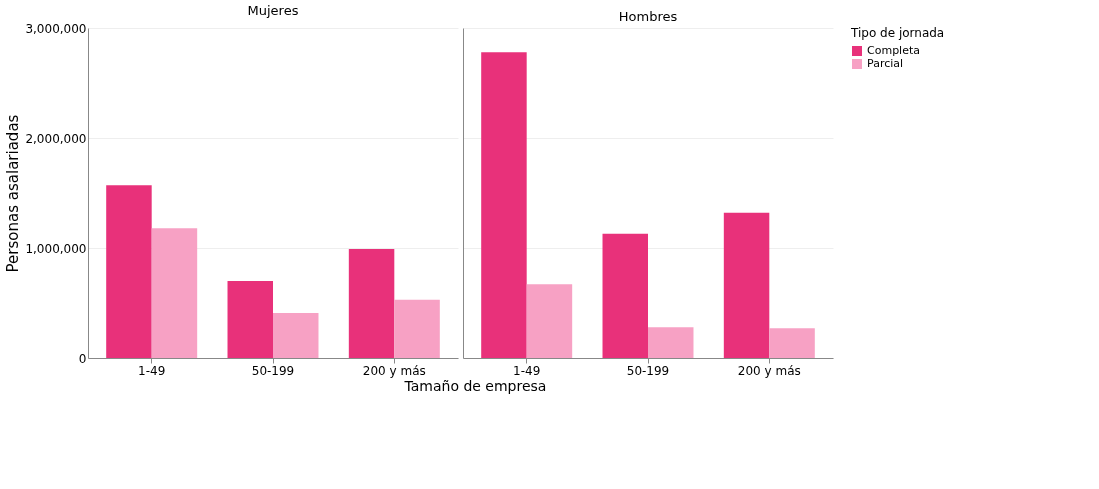  Describe the element at coordinates (897, 33) in the screenshot. I see `legend-title: Tipo de jornada` at that location.